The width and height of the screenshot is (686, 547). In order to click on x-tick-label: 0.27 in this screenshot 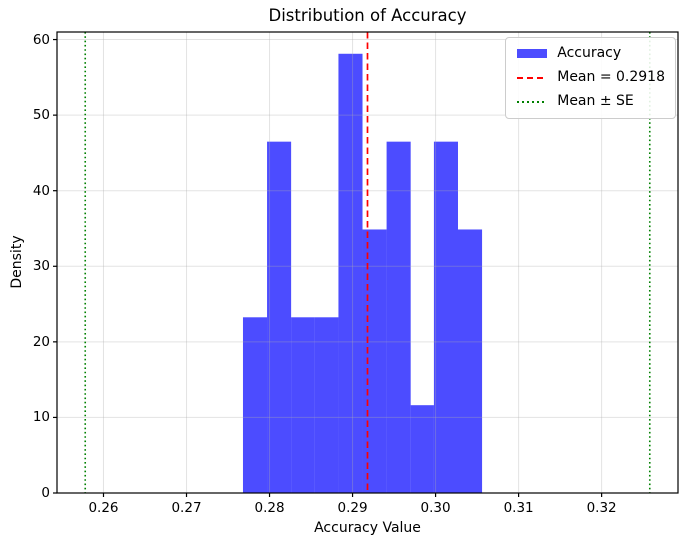, I will do `click(186, 508)`.